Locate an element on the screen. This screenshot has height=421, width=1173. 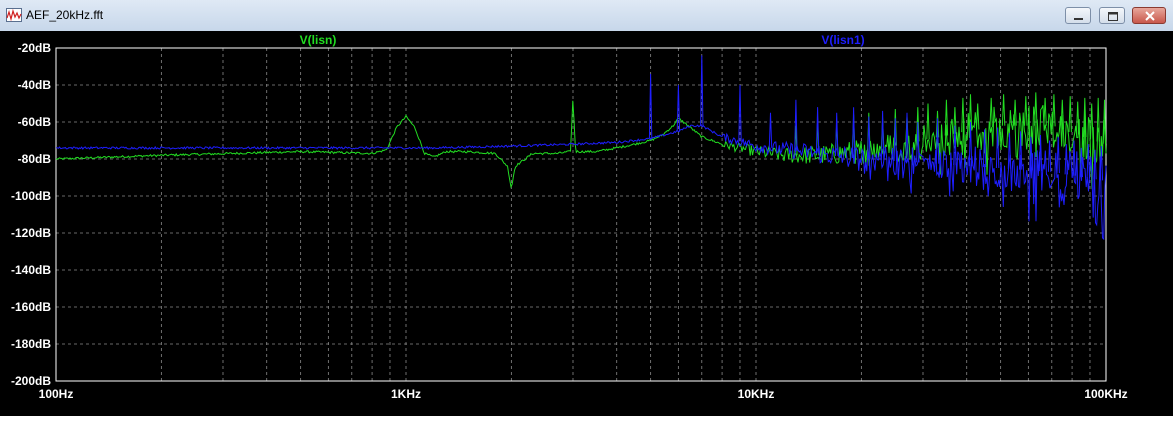
y-tick-label: -200dB is located at coordinates (31, 381).